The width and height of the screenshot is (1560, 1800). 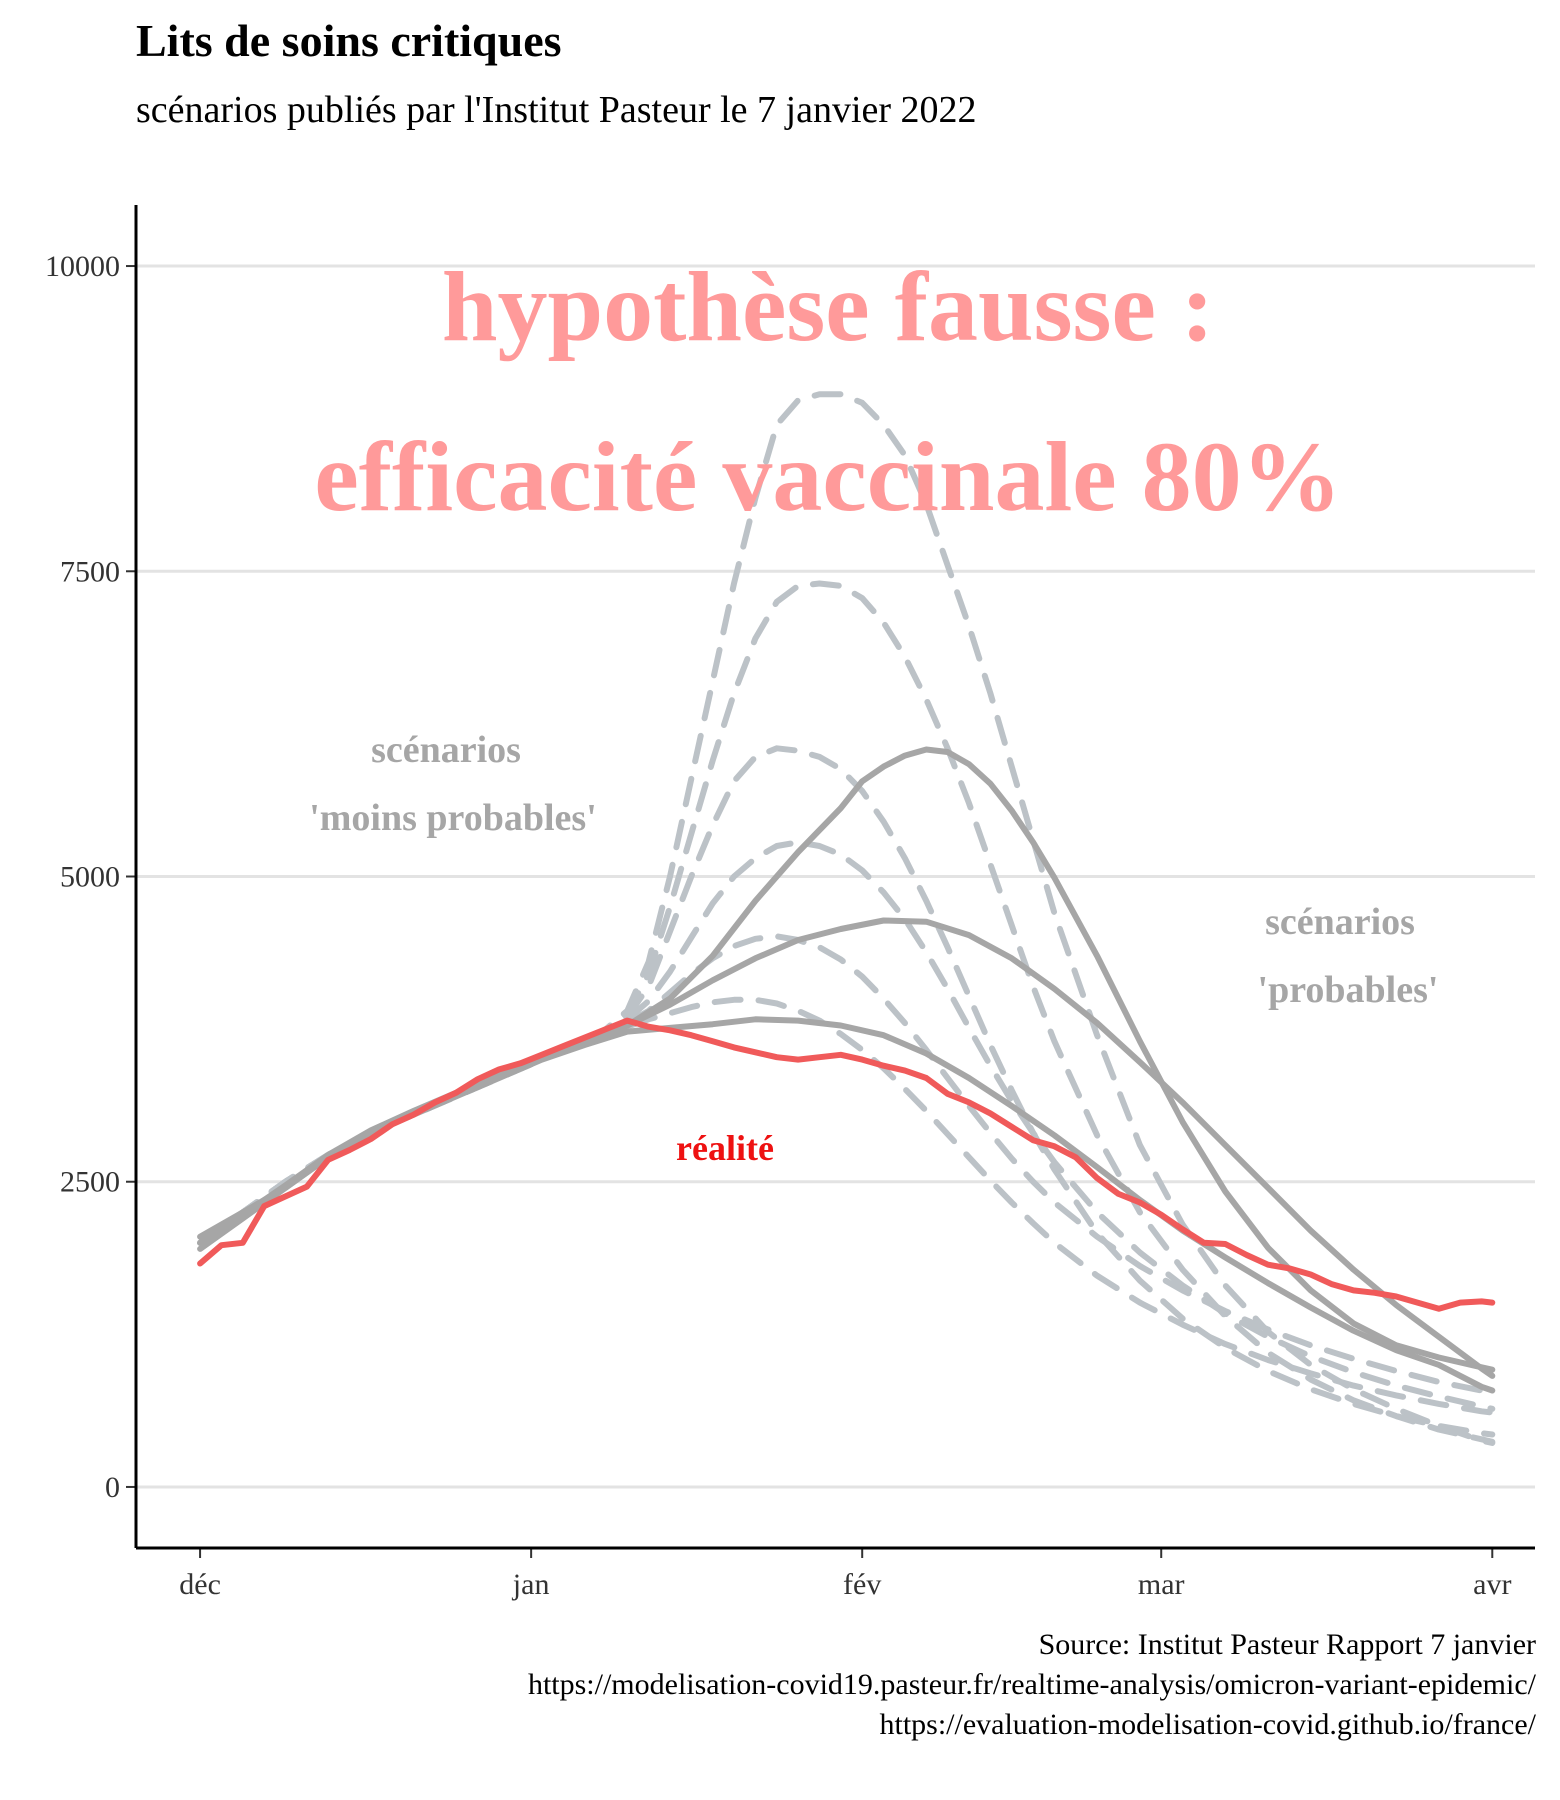 I want to click on x-tick-label: déc, so click(x=200, y=1584).